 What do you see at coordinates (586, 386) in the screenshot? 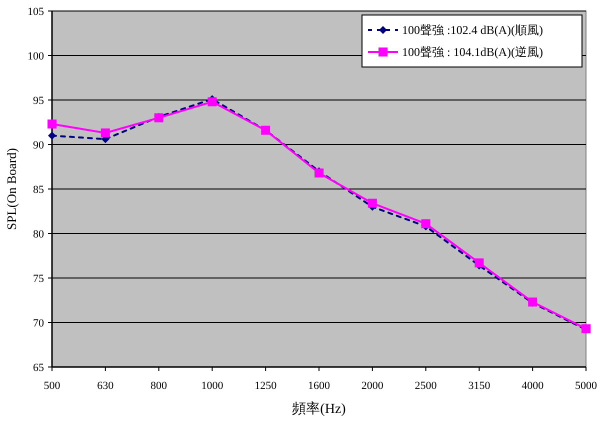
I see `x-tick-label: 5000` at bounding box center [586, 386].